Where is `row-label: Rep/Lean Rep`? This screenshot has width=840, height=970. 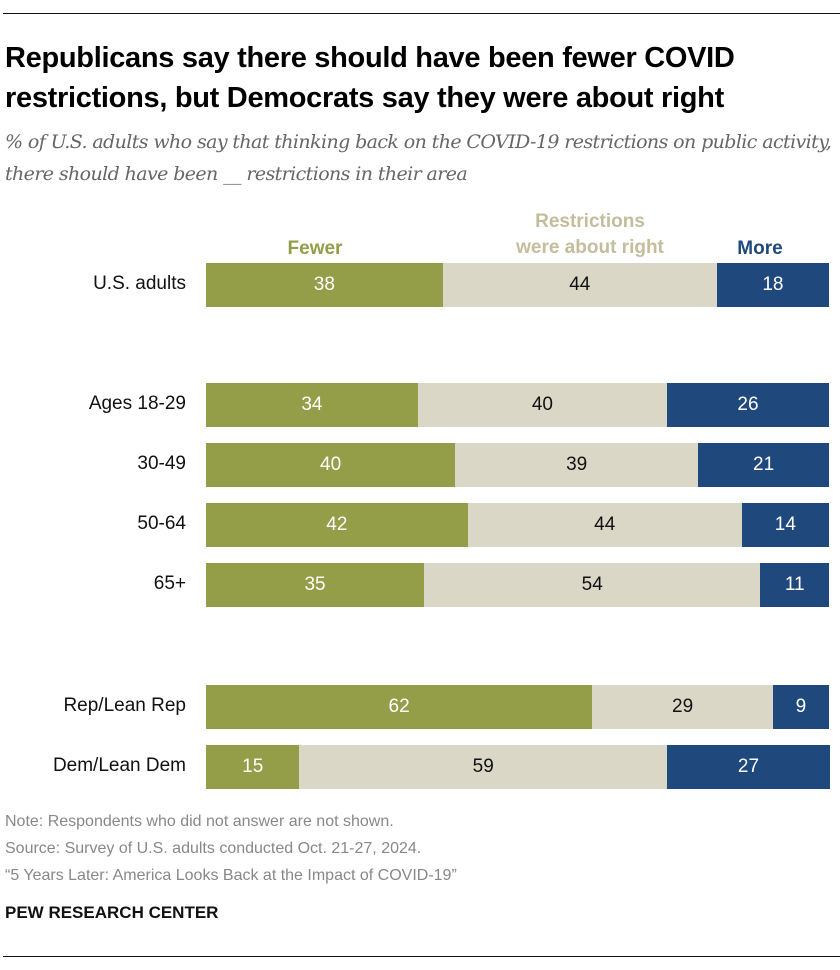
row-label: Rep/Lean Rep is located at coordinates (124, 705).